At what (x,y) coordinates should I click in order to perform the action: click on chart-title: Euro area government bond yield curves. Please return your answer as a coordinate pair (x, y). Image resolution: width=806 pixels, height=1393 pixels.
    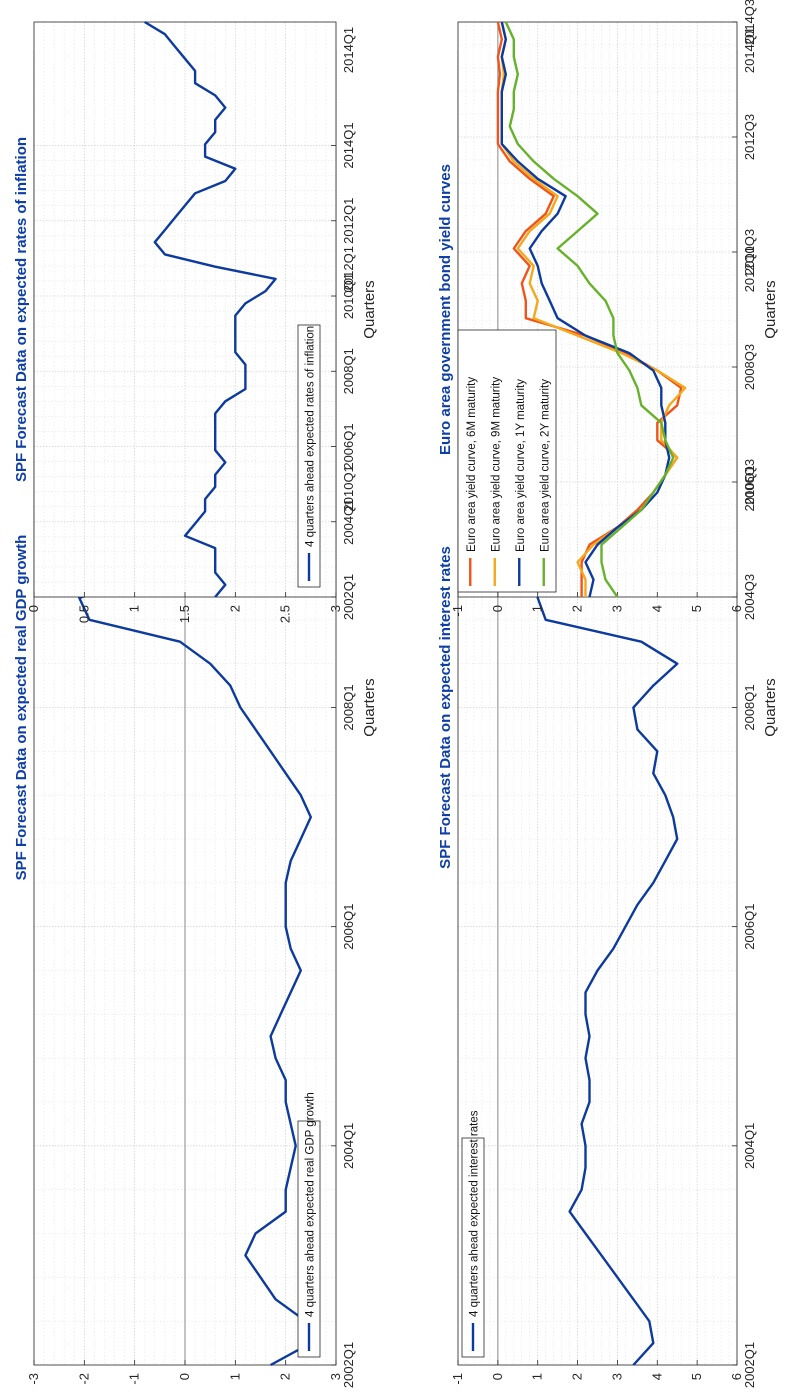
    Looking at the image, I should click on (445, 309).